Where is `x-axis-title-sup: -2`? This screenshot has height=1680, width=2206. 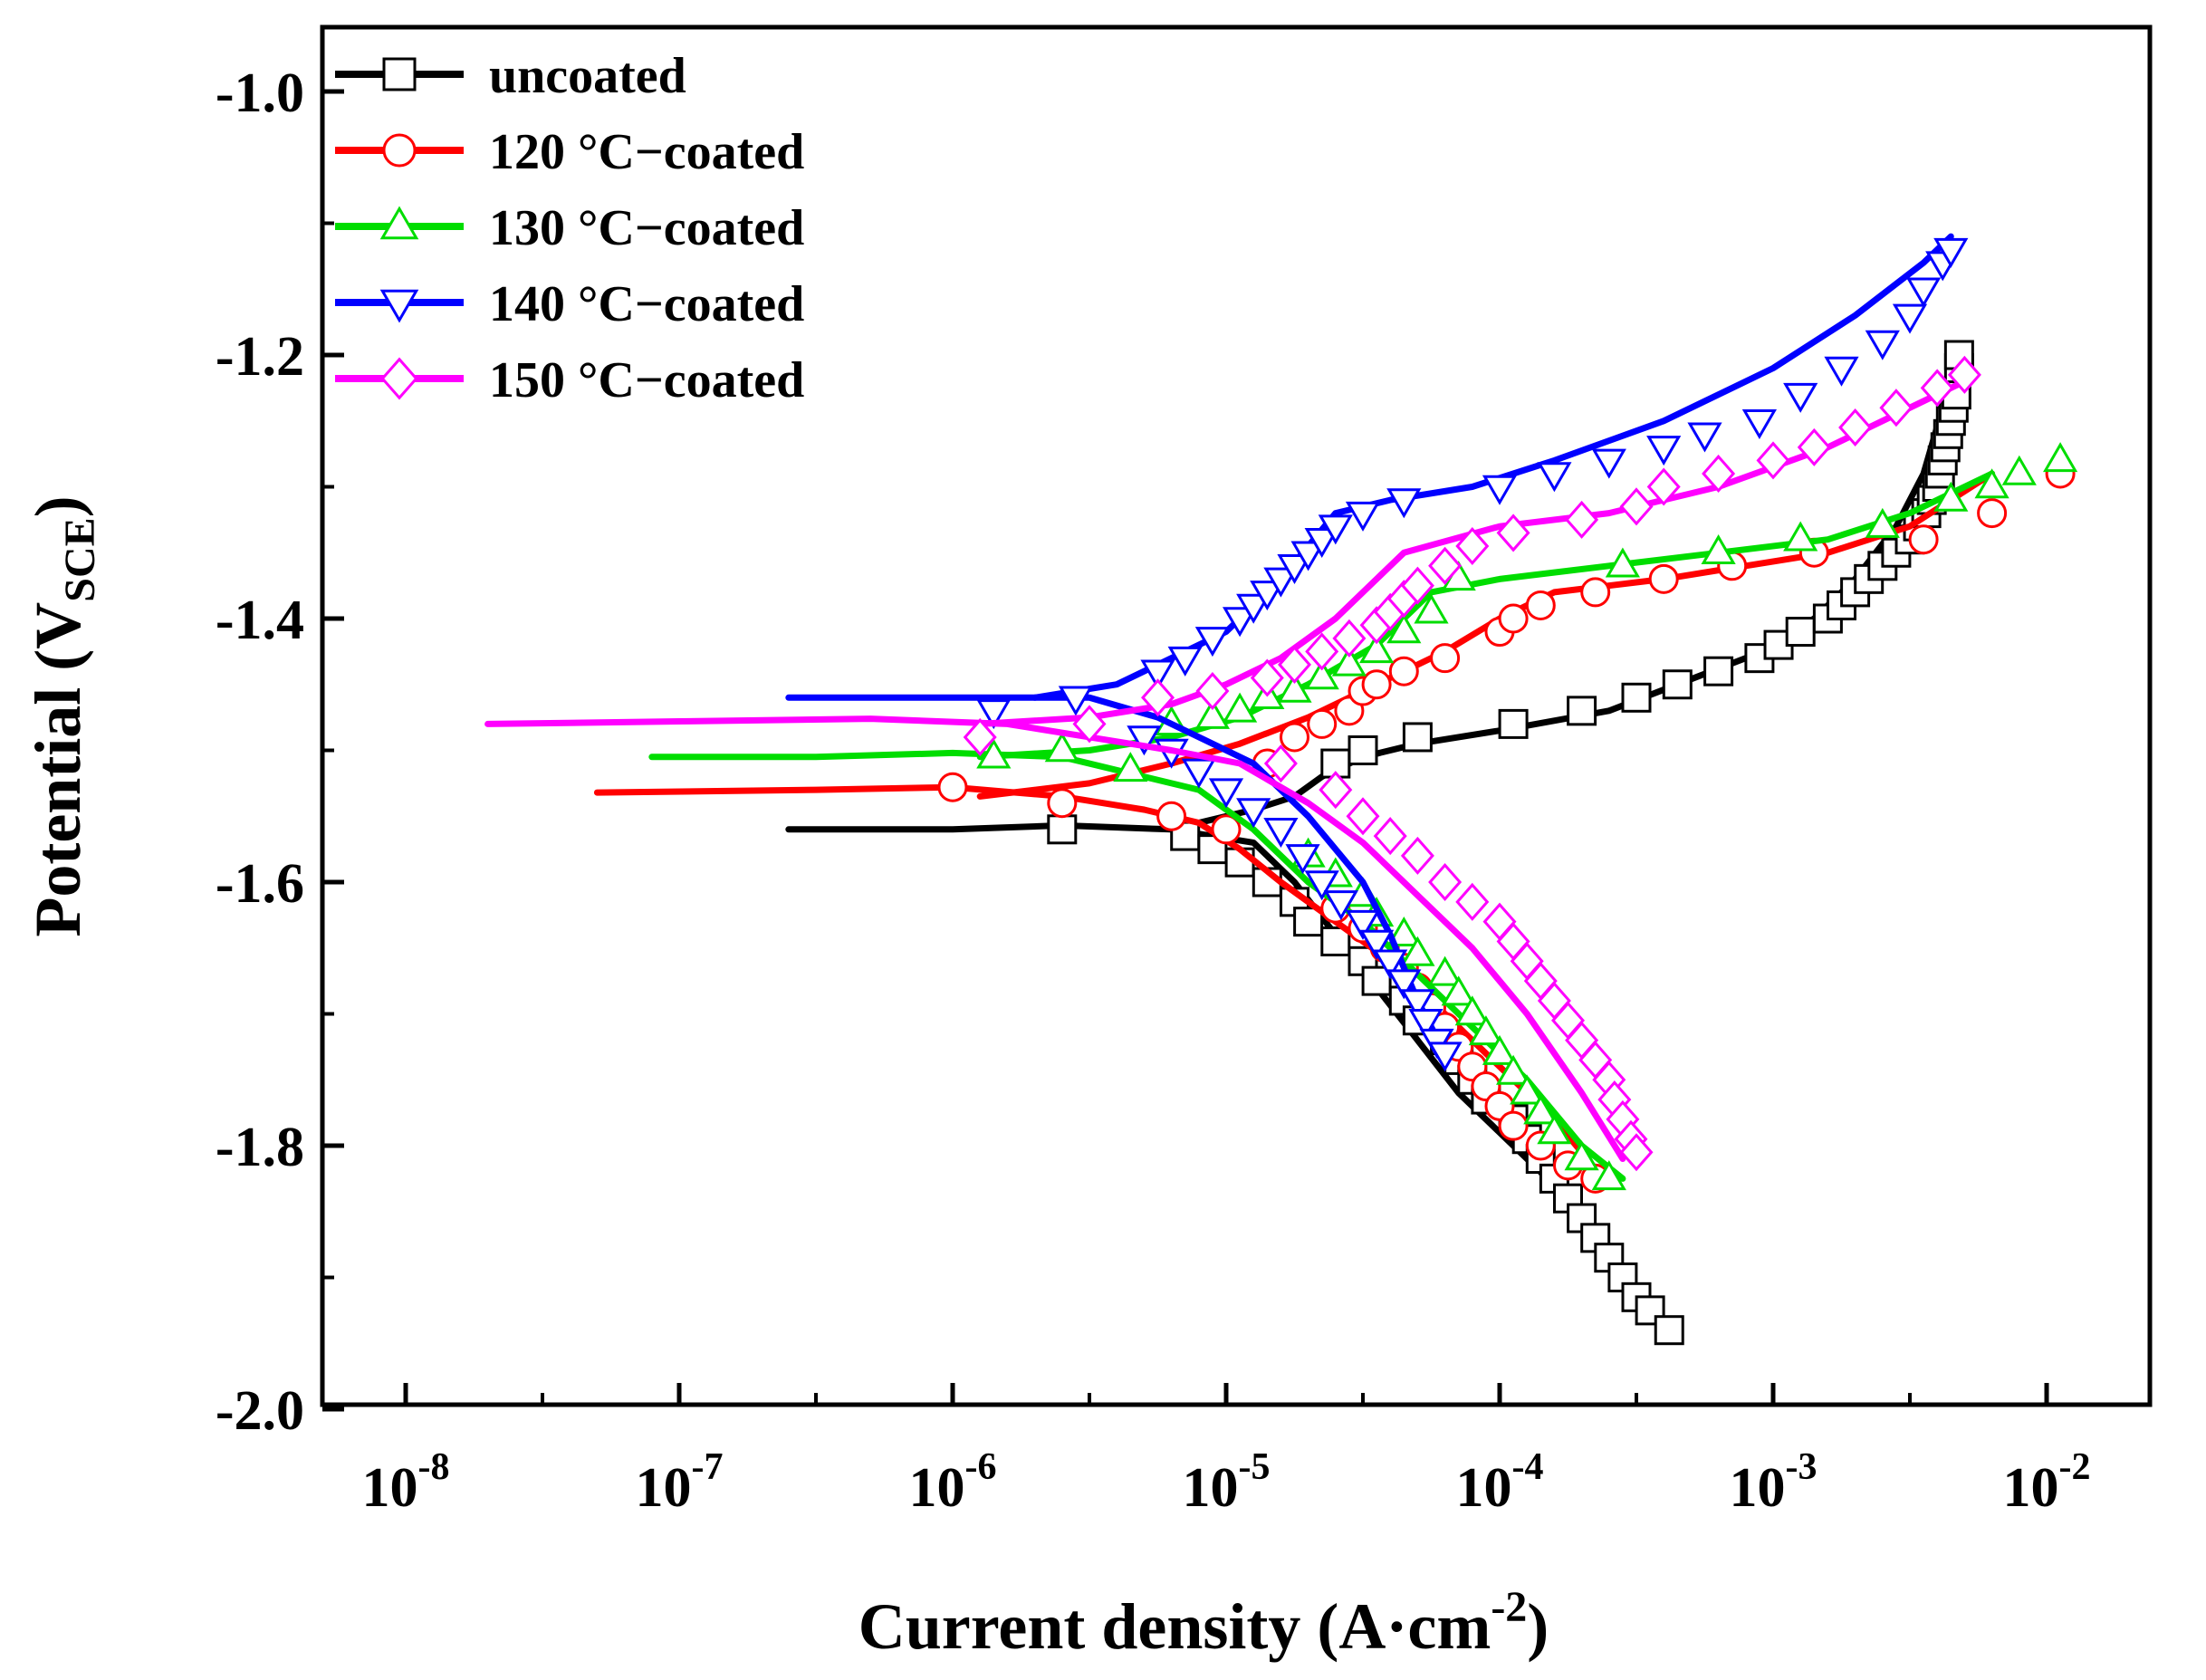 x-axis-title-sup: -2 is located at coordinates (1509, 1607).